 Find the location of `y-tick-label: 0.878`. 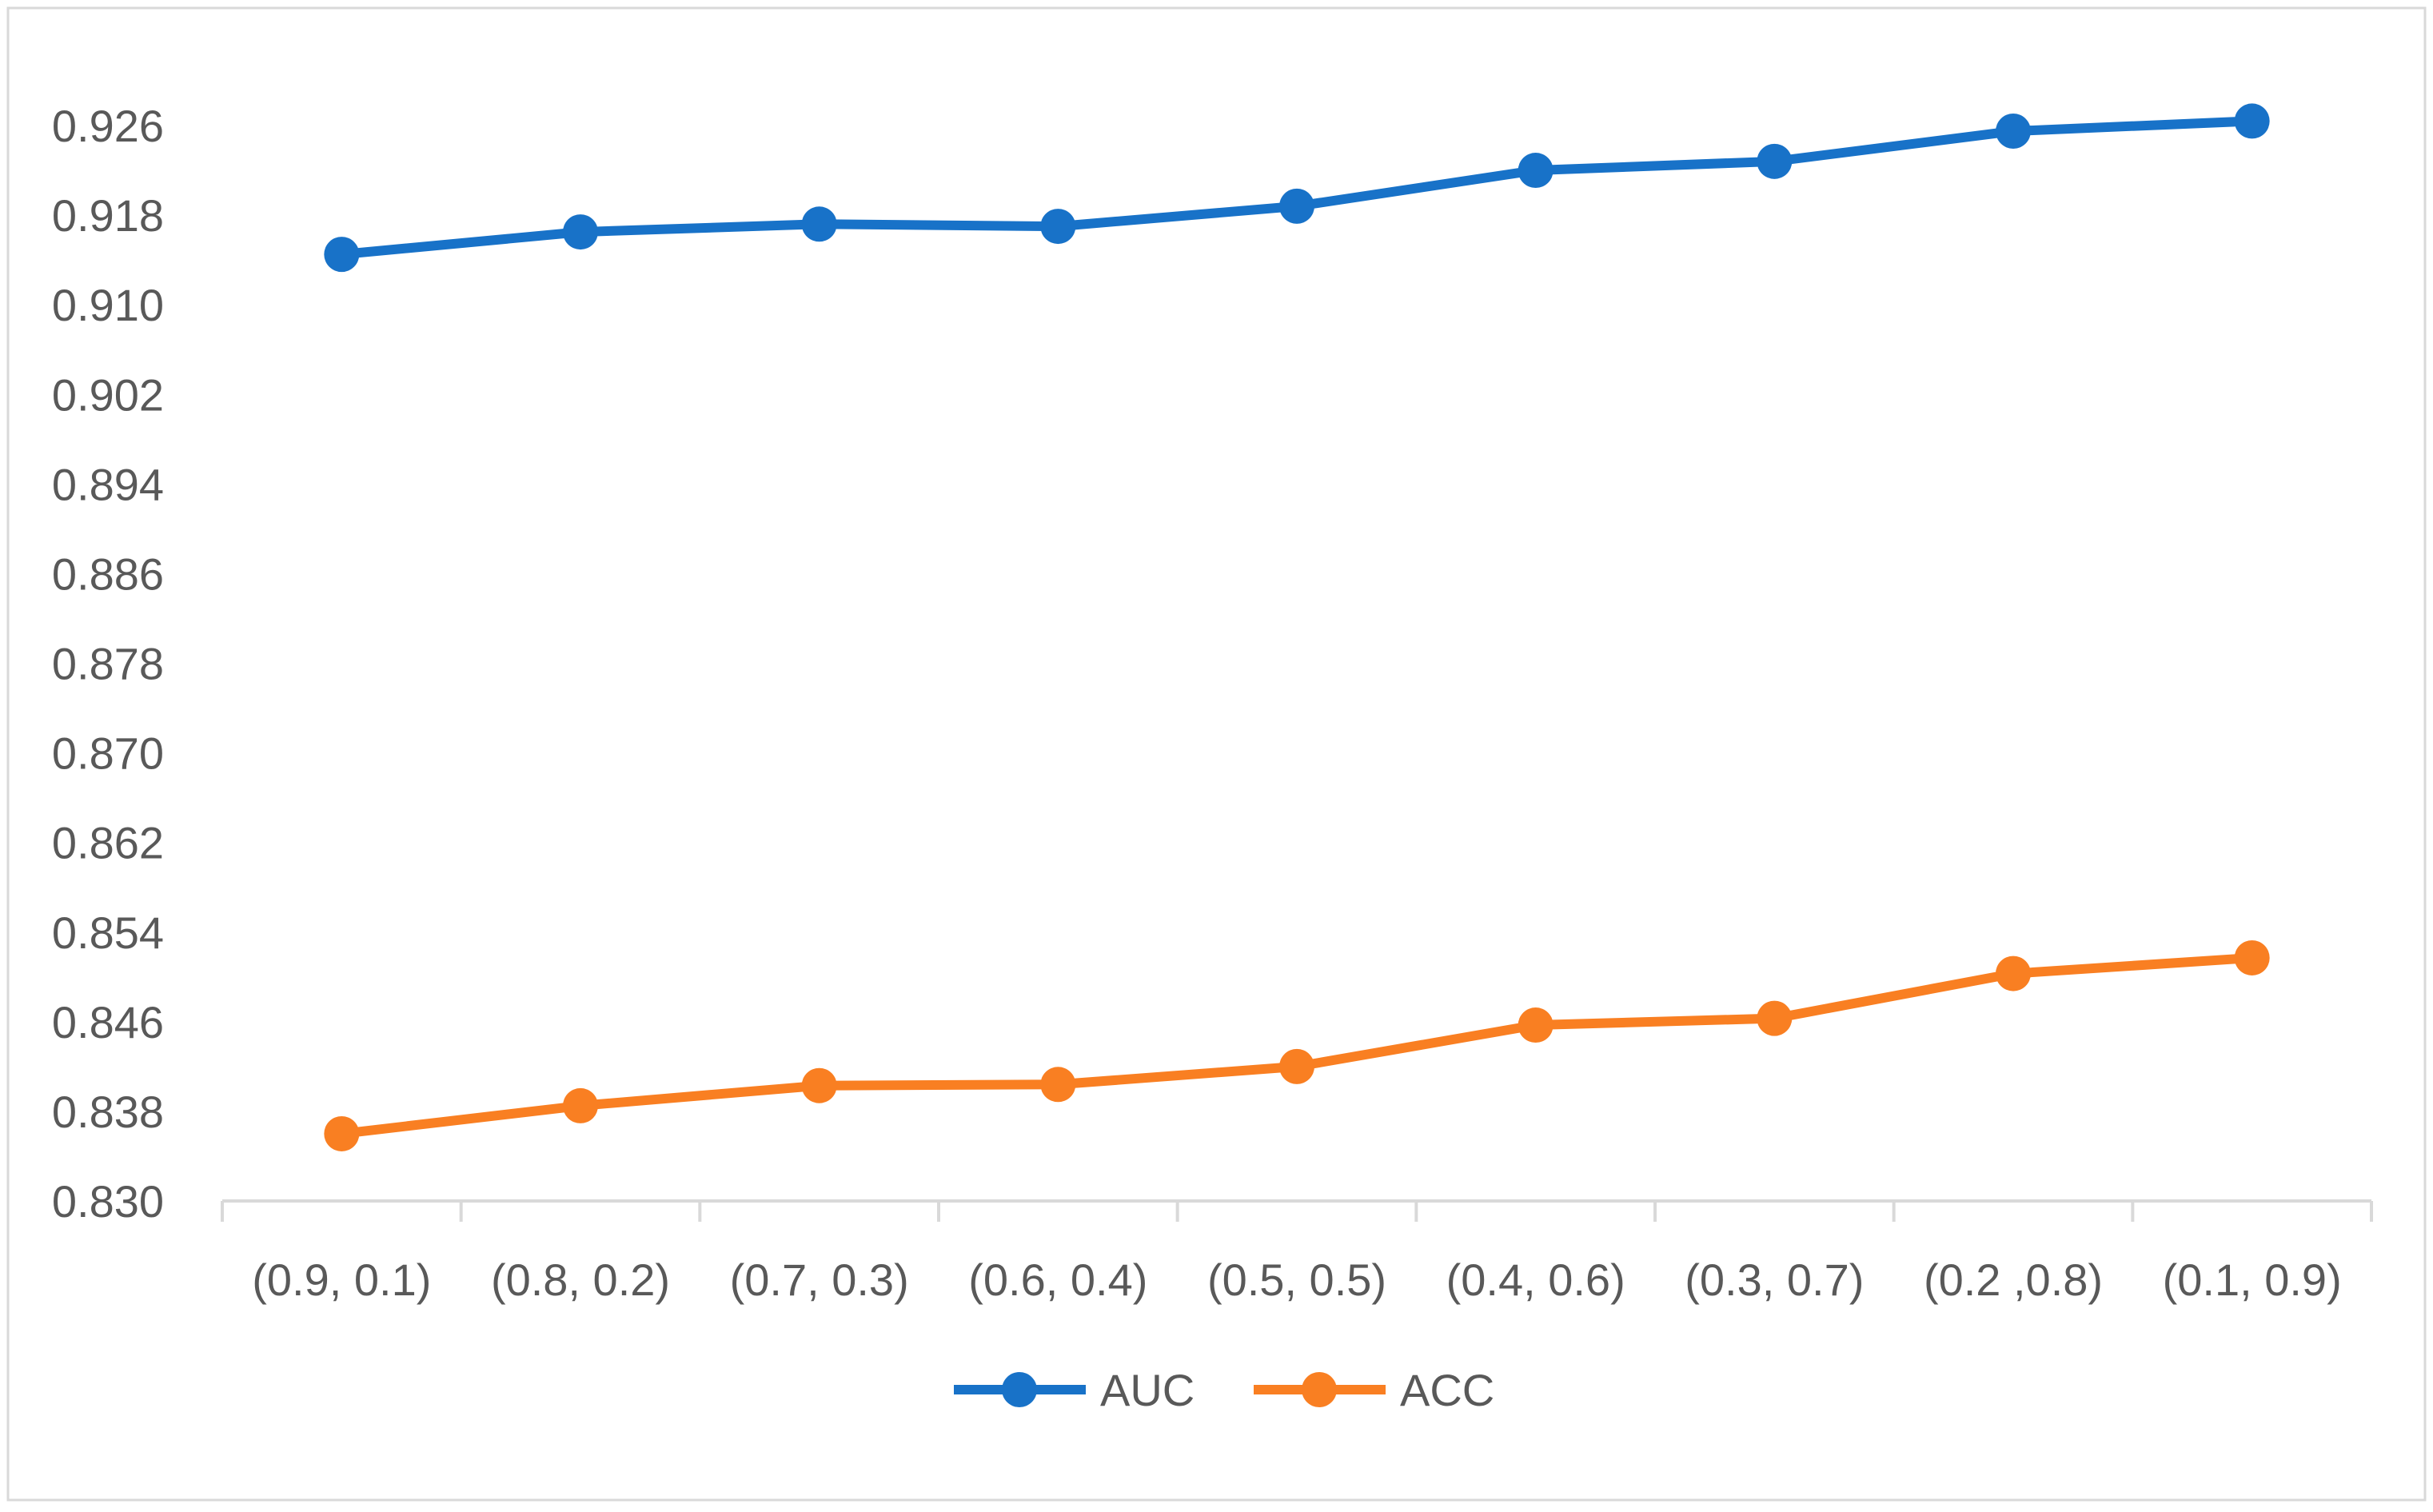

y-tick-label: 0.878 is located at coordinates (108, 664).